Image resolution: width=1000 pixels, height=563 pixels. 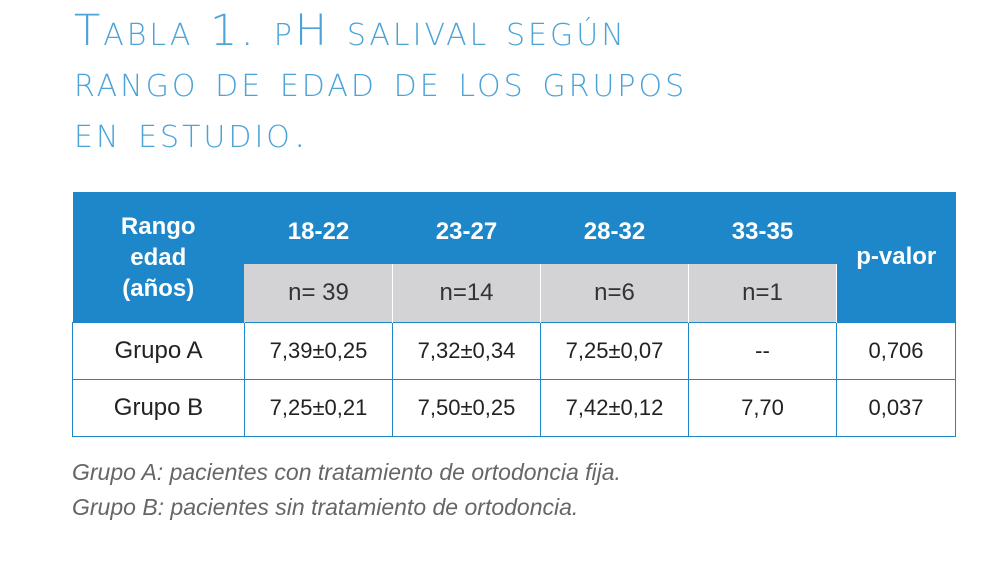 I want to click on header-p-value: p-valor, so click(x=896, y=257).